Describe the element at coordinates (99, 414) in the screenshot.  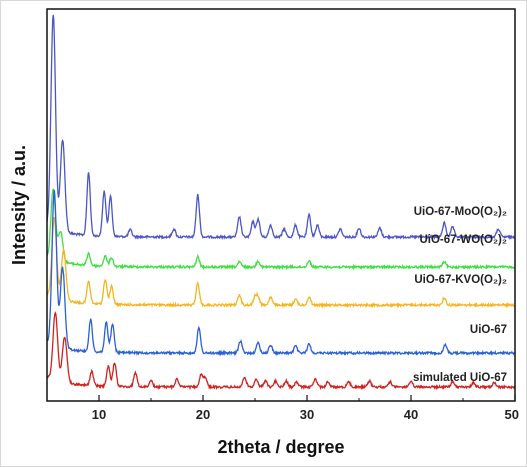
I see `x-tick-label: 10` at that location.